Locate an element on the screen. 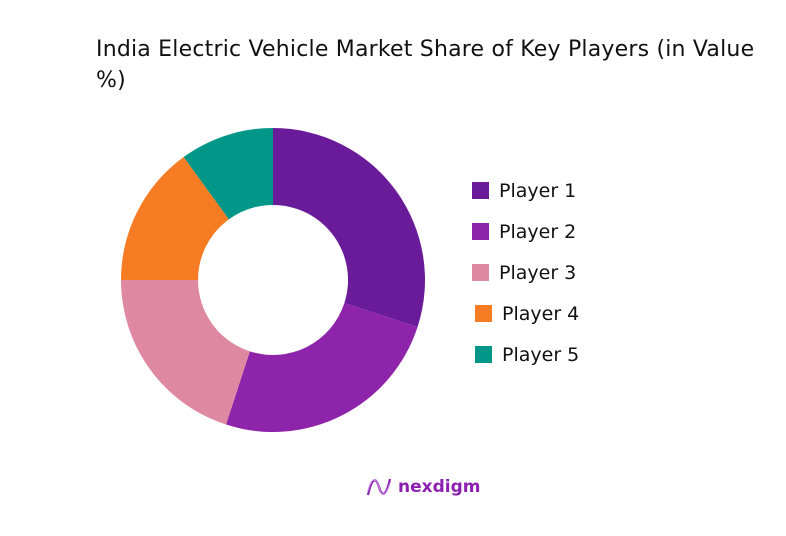 The width and height of the screenshot is (786, 536). legend-item: Player 2 is located at coordinates (525, 231).